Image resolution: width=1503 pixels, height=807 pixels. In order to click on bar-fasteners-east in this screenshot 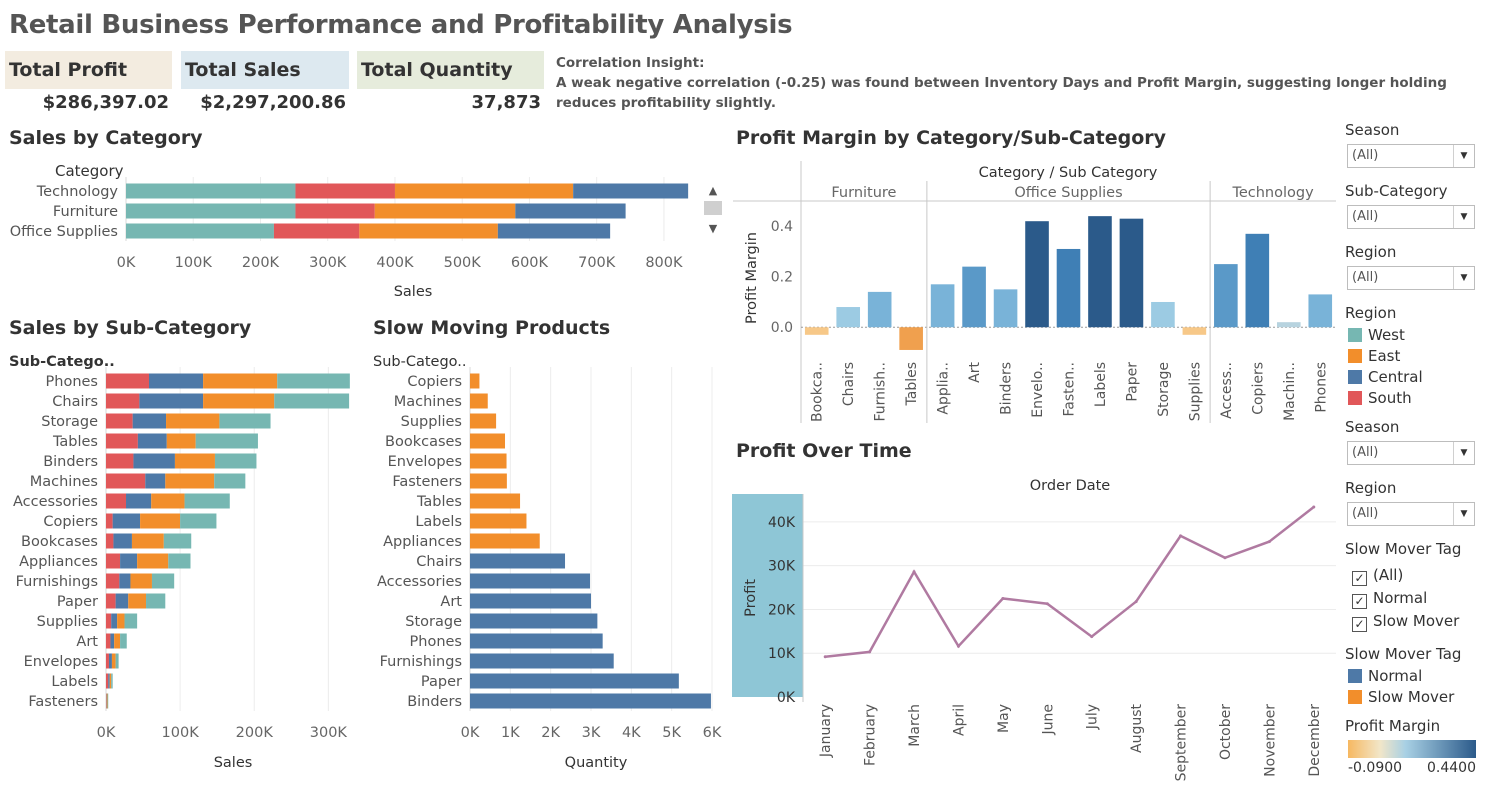, I will do `click(107, 701)`.